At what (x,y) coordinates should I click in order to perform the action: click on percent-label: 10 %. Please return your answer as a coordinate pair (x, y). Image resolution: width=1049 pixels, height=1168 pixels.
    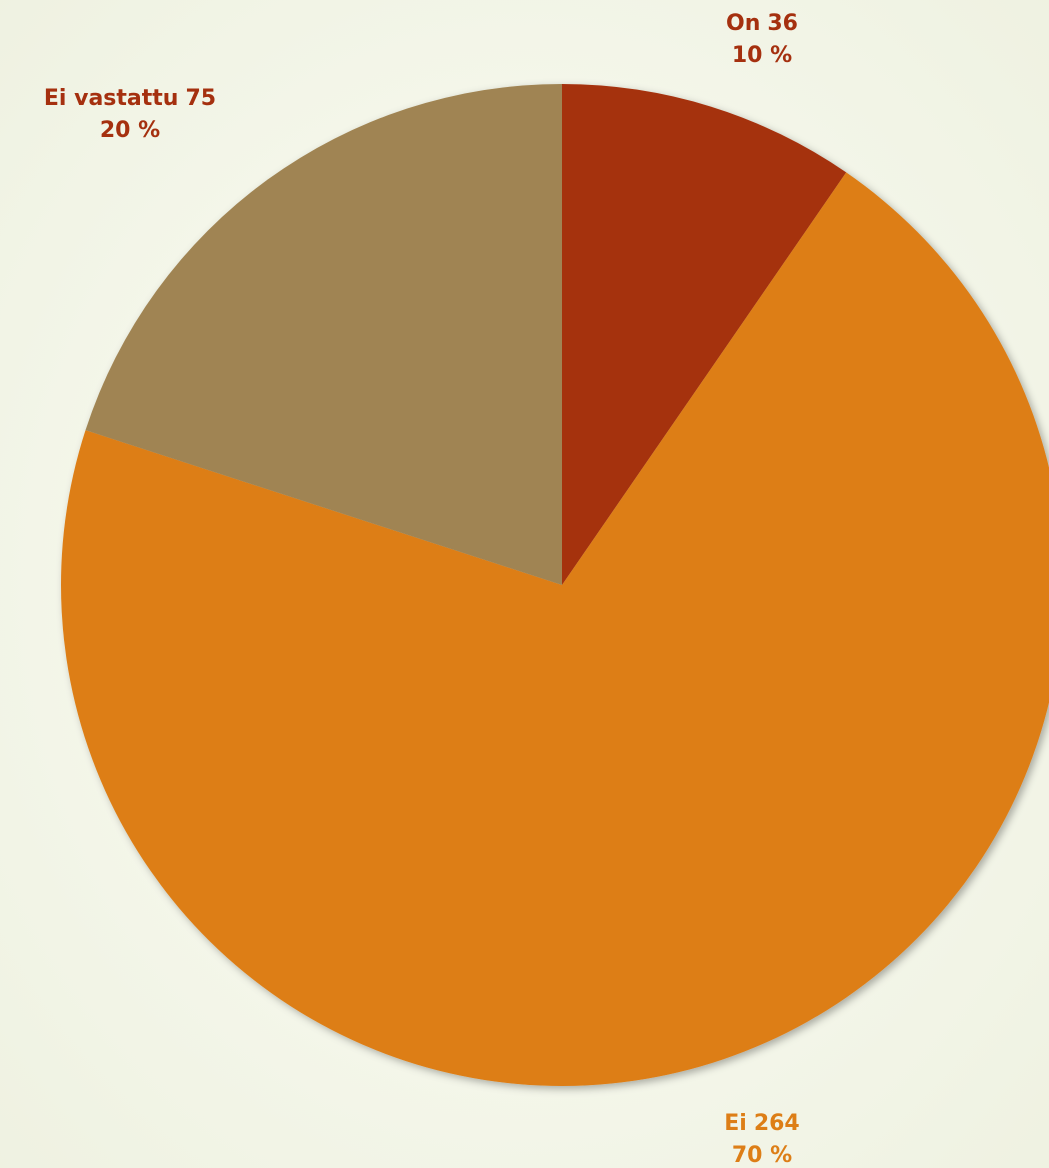
    Looking at the image, I should click on (762, 55).